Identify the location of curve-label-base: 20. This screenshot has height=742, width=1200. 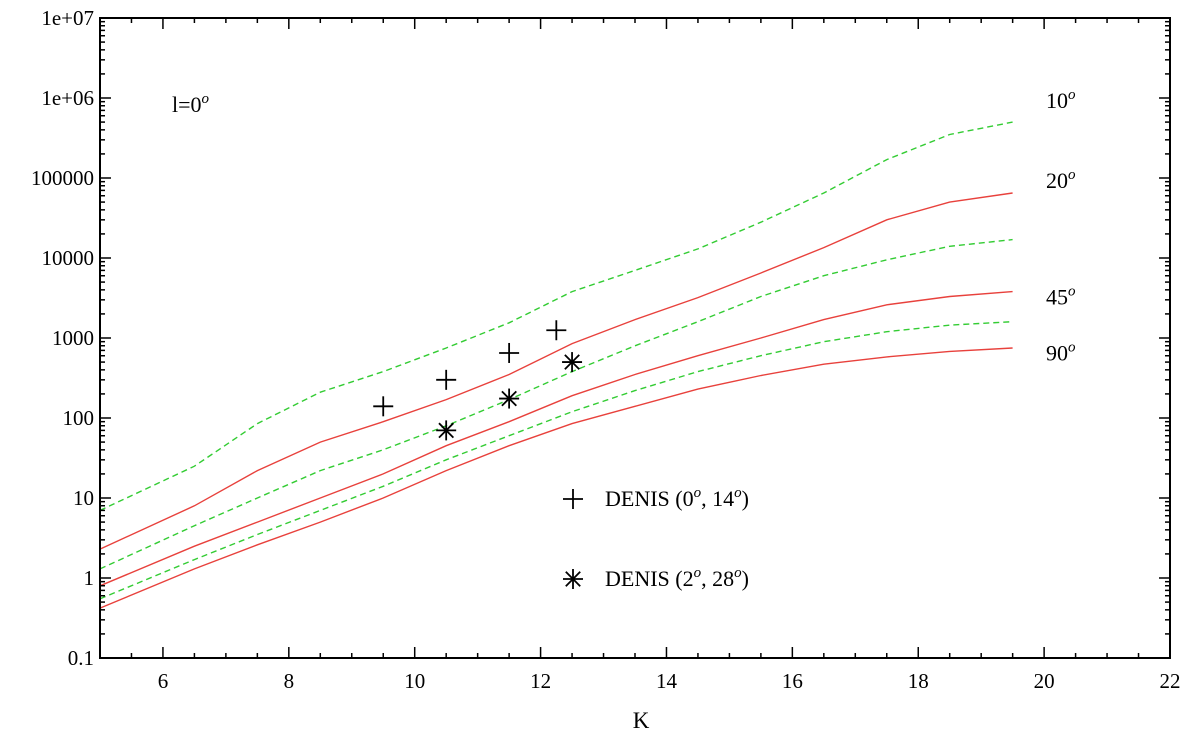
(1057, 180).